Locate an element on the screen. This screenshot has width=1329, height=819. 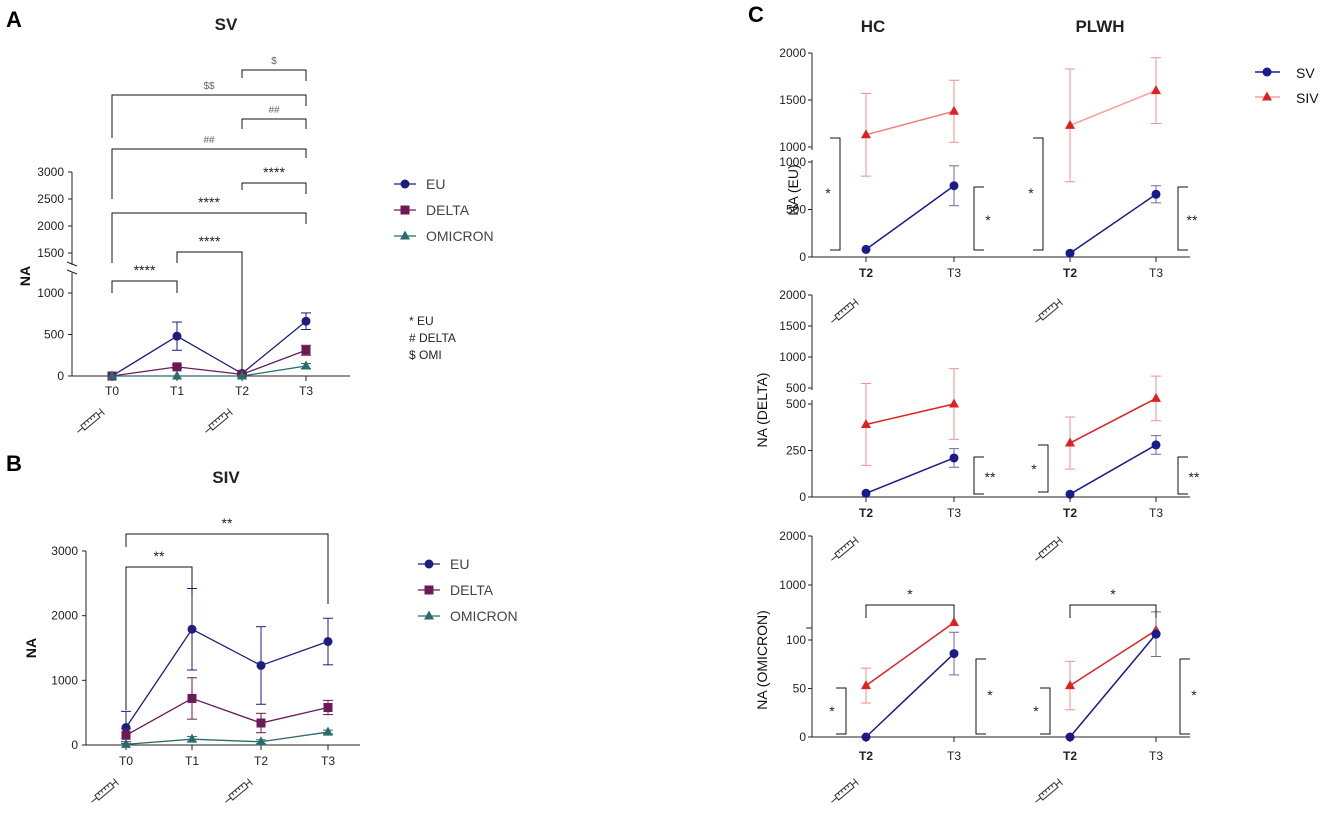
chart-c-omicron-syringe-icon-plwh is located at coordinates (1049, 790).